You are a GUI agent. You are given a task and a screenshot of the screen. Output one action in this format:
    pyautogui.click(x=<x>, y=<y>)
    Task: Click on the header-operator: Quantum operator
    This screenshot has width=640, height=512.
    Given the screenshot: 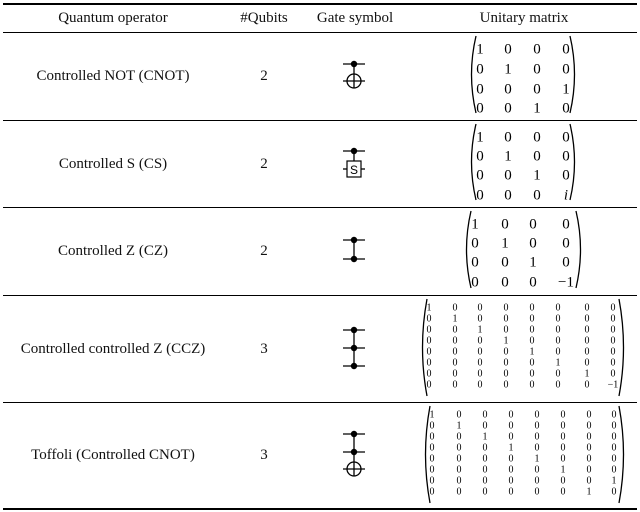 What is the action you would take?
    pyautogui.click(x=113, y=17)
    